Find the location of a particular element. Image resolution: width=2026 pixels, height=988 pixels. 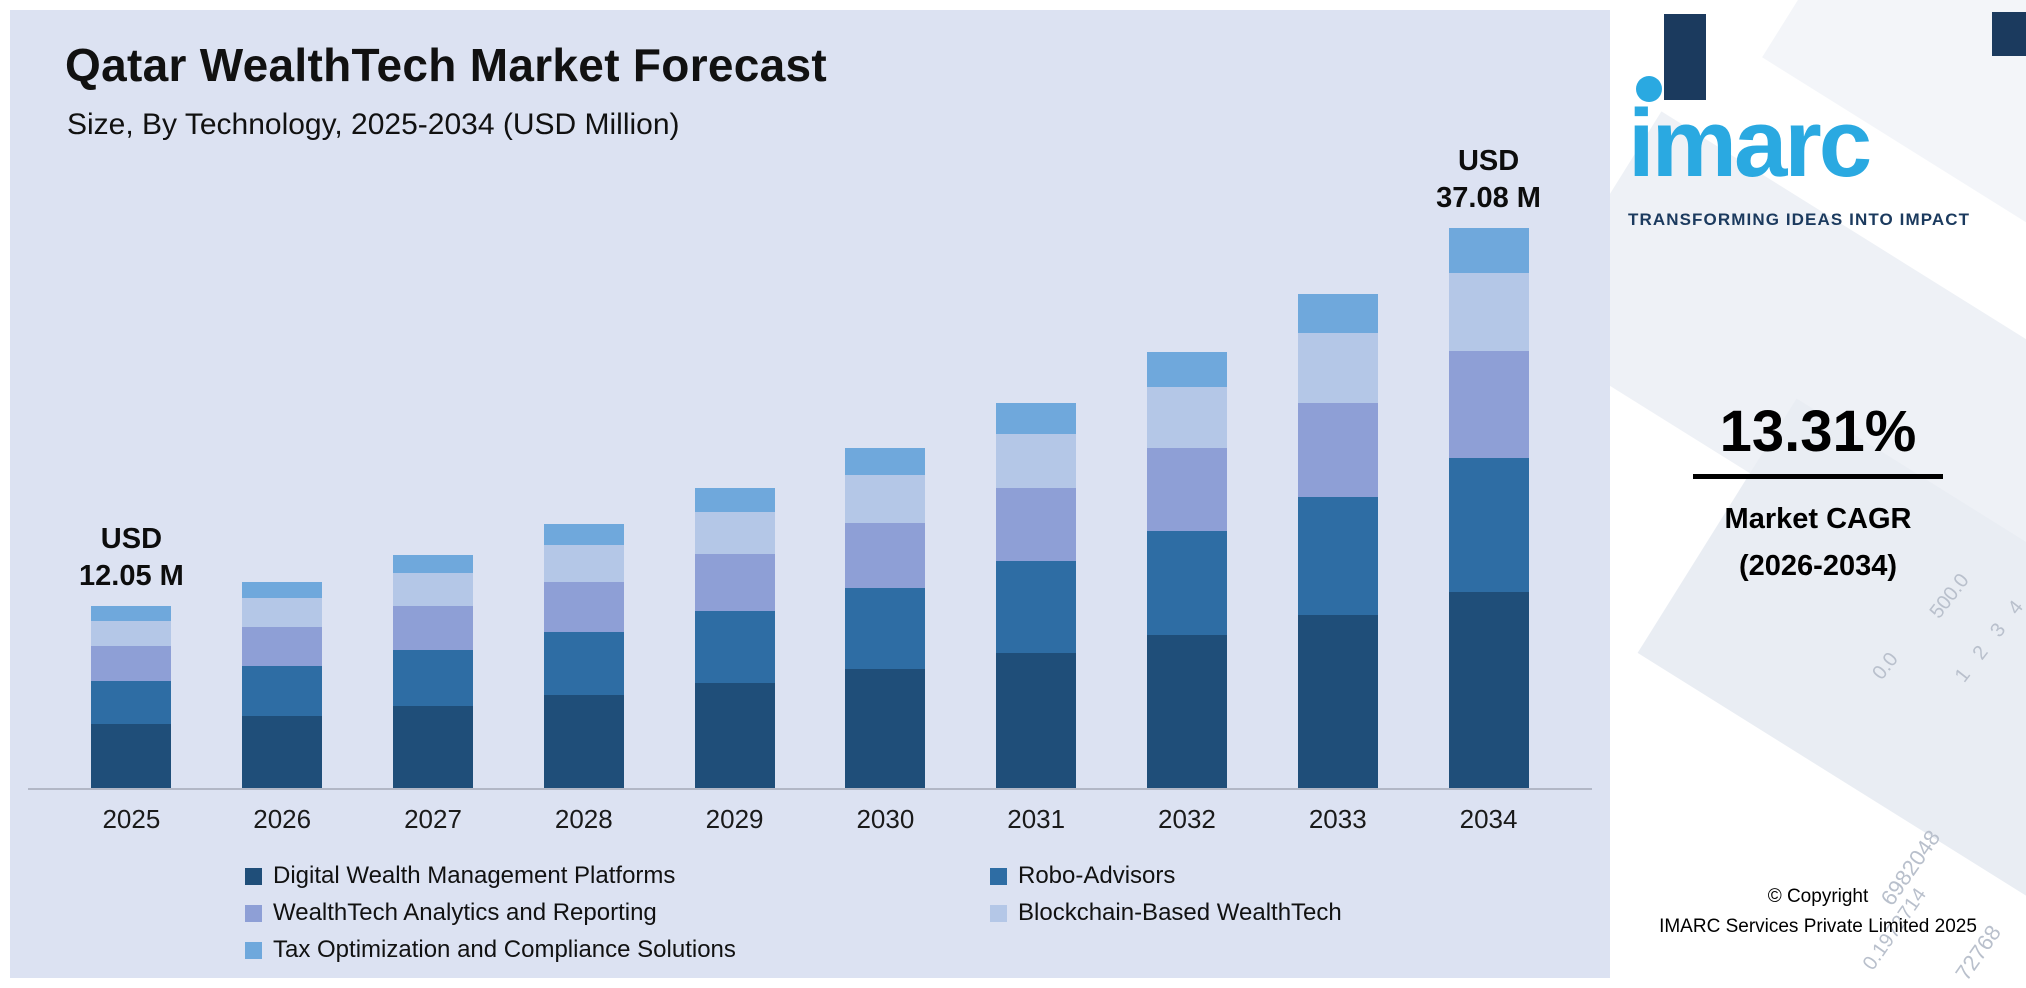

stacked-bar-2028 is located at coordinates (583, 655).